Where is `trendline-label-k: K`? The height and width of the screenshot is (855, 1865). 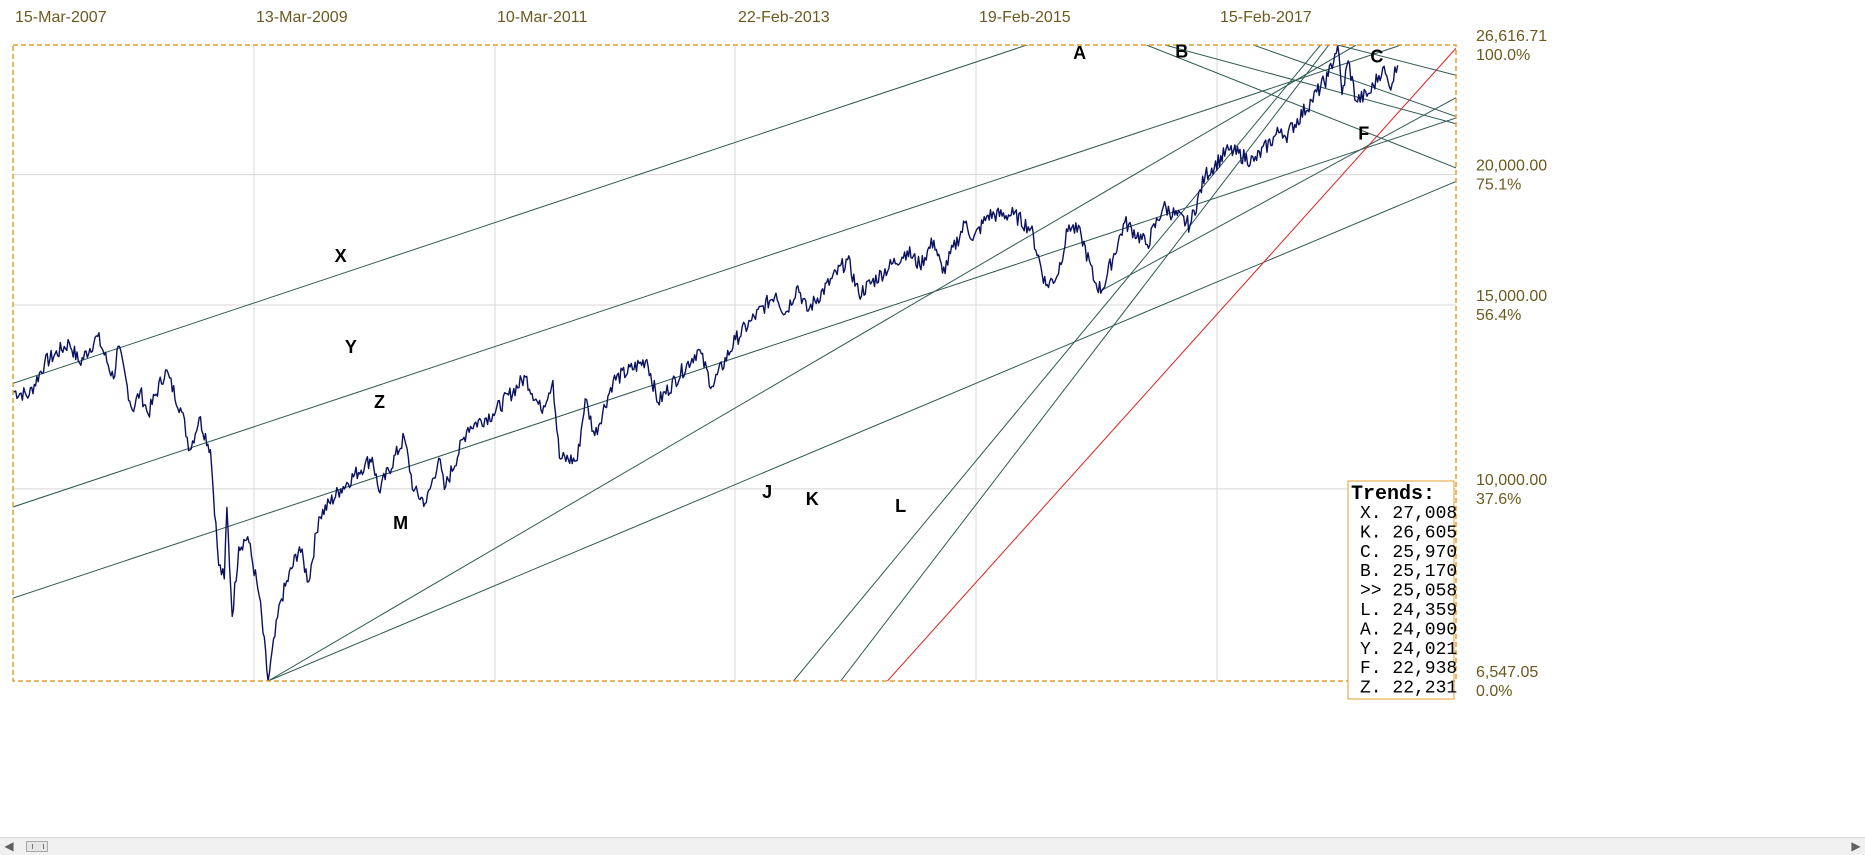
trendline-label-k: K is located at coordinates (812, 499).